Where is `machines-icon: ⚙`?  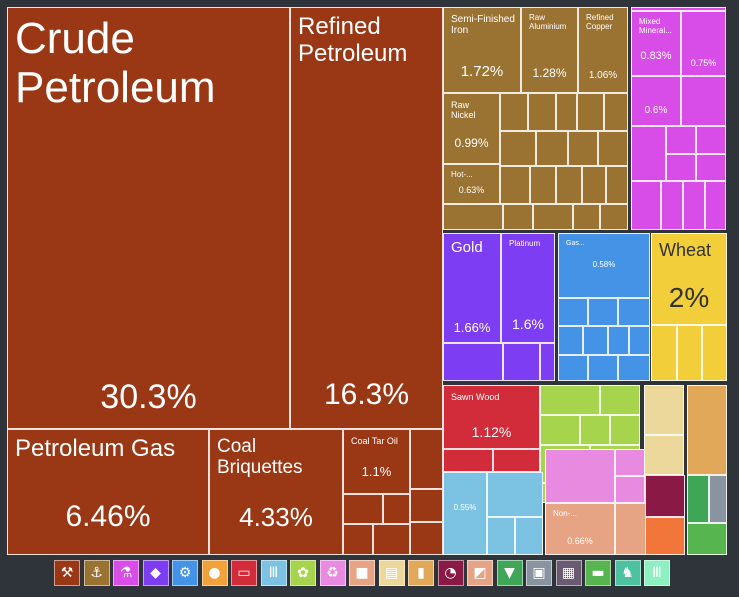
machines-icon: ⚙ is located at coordinates (185, 573).